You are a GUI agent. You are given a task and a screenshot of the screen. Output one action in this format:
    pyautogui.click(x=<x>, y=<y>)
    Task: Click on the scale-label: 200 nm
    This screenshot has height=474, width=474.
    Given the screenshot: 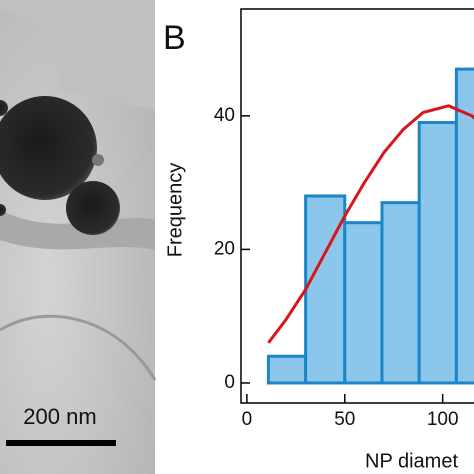 What is the action you would take?
    pyautogui.click(x=59, y=416)
    